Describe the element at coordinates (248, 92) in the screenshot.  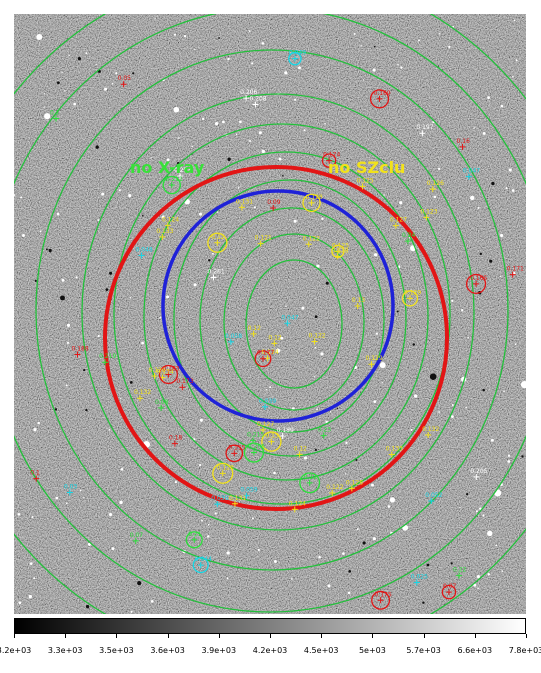
I see `redshift-label: 0.206` at that location.